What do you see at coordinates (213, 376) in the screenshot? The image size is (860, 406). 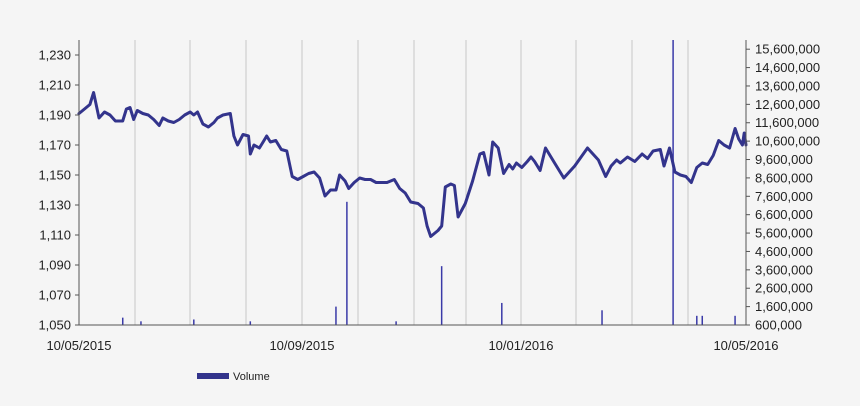 I see `legend-swatch-volume` at bounding box center [213, 376].